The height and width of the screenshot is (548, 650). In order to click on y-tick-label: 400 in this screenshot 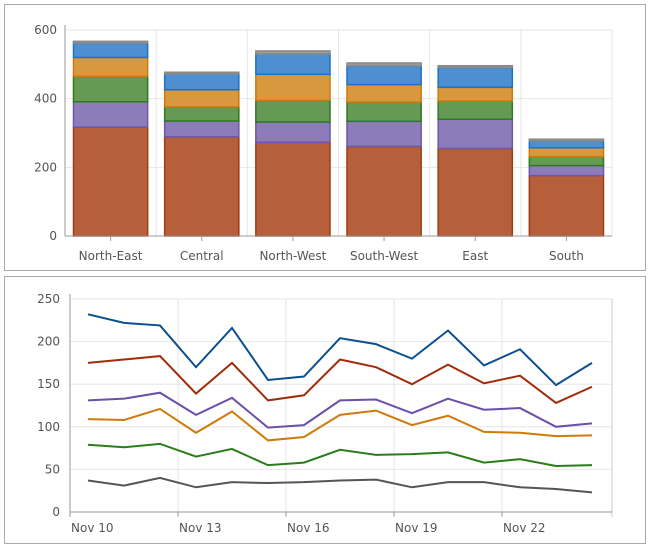, I will do `click(45, 99)`.